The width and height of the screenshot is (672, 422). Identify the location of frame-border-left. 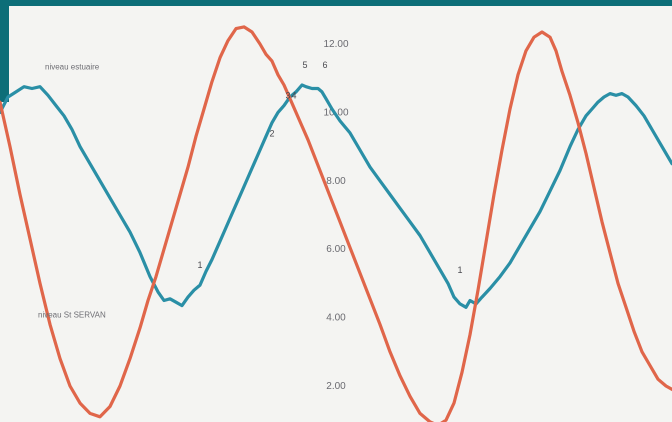
(4, 51).